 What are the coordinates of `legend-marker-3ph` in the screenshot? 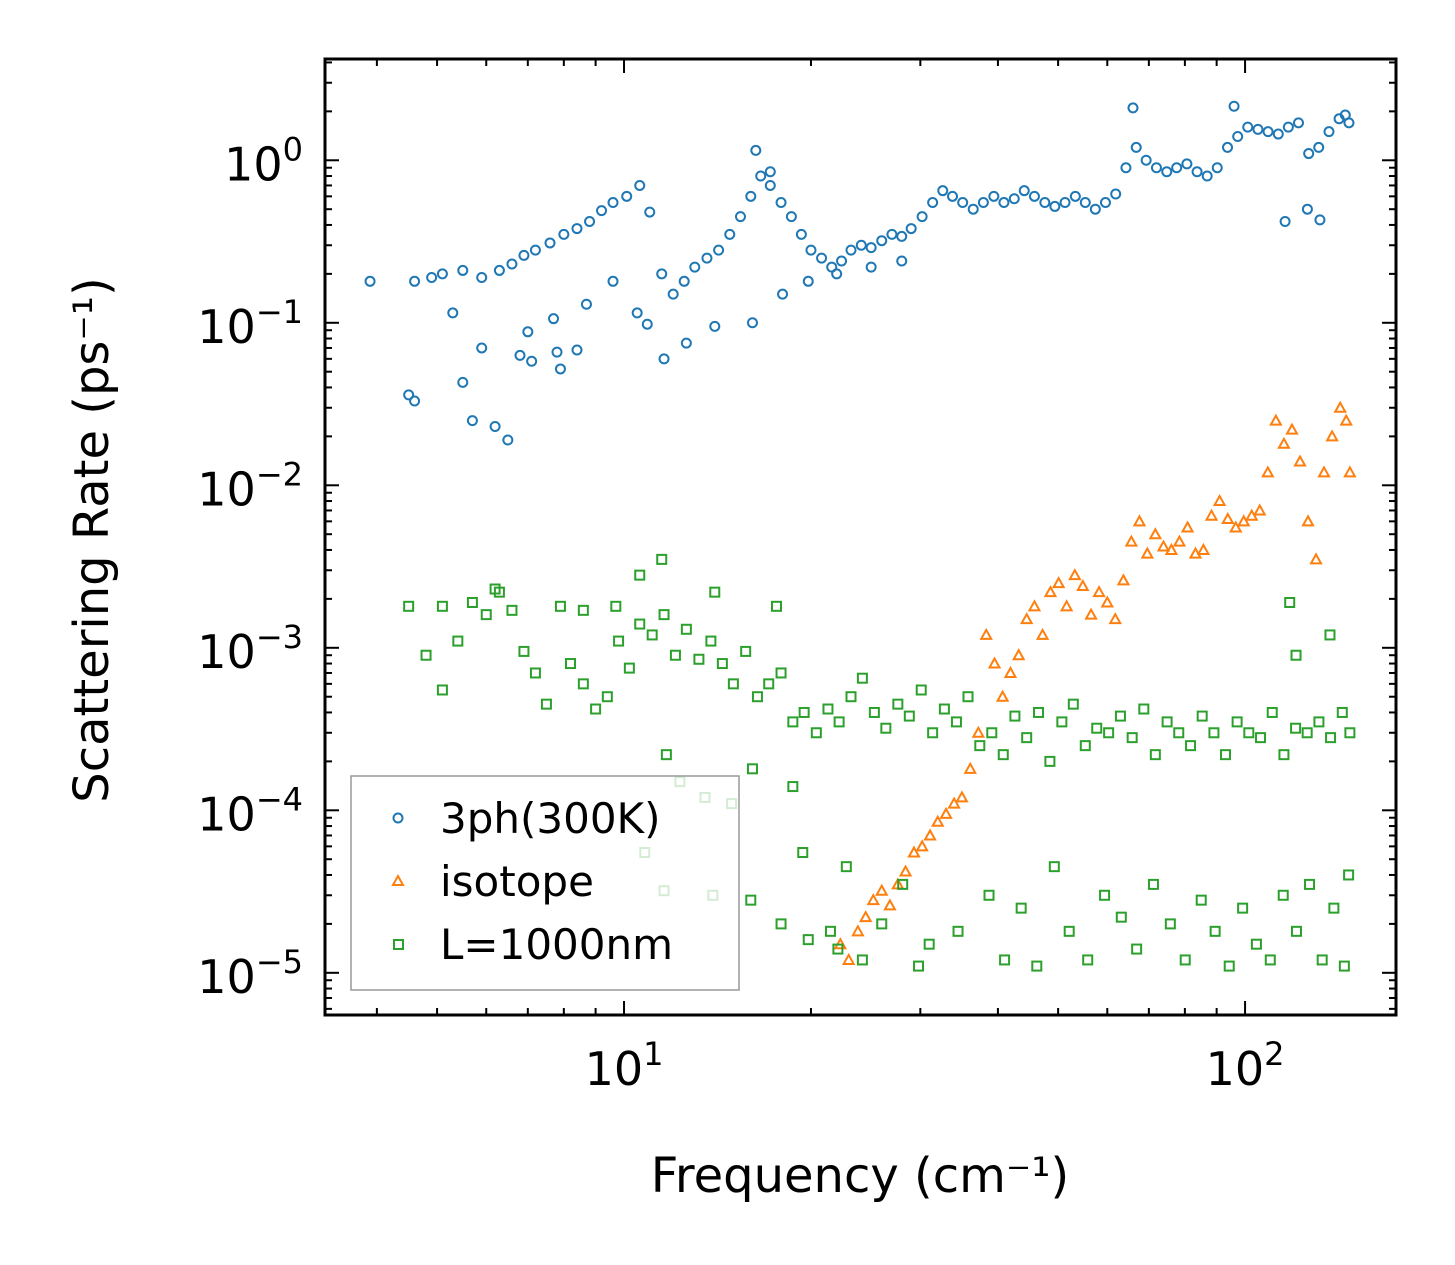 It's located at (398, 818).